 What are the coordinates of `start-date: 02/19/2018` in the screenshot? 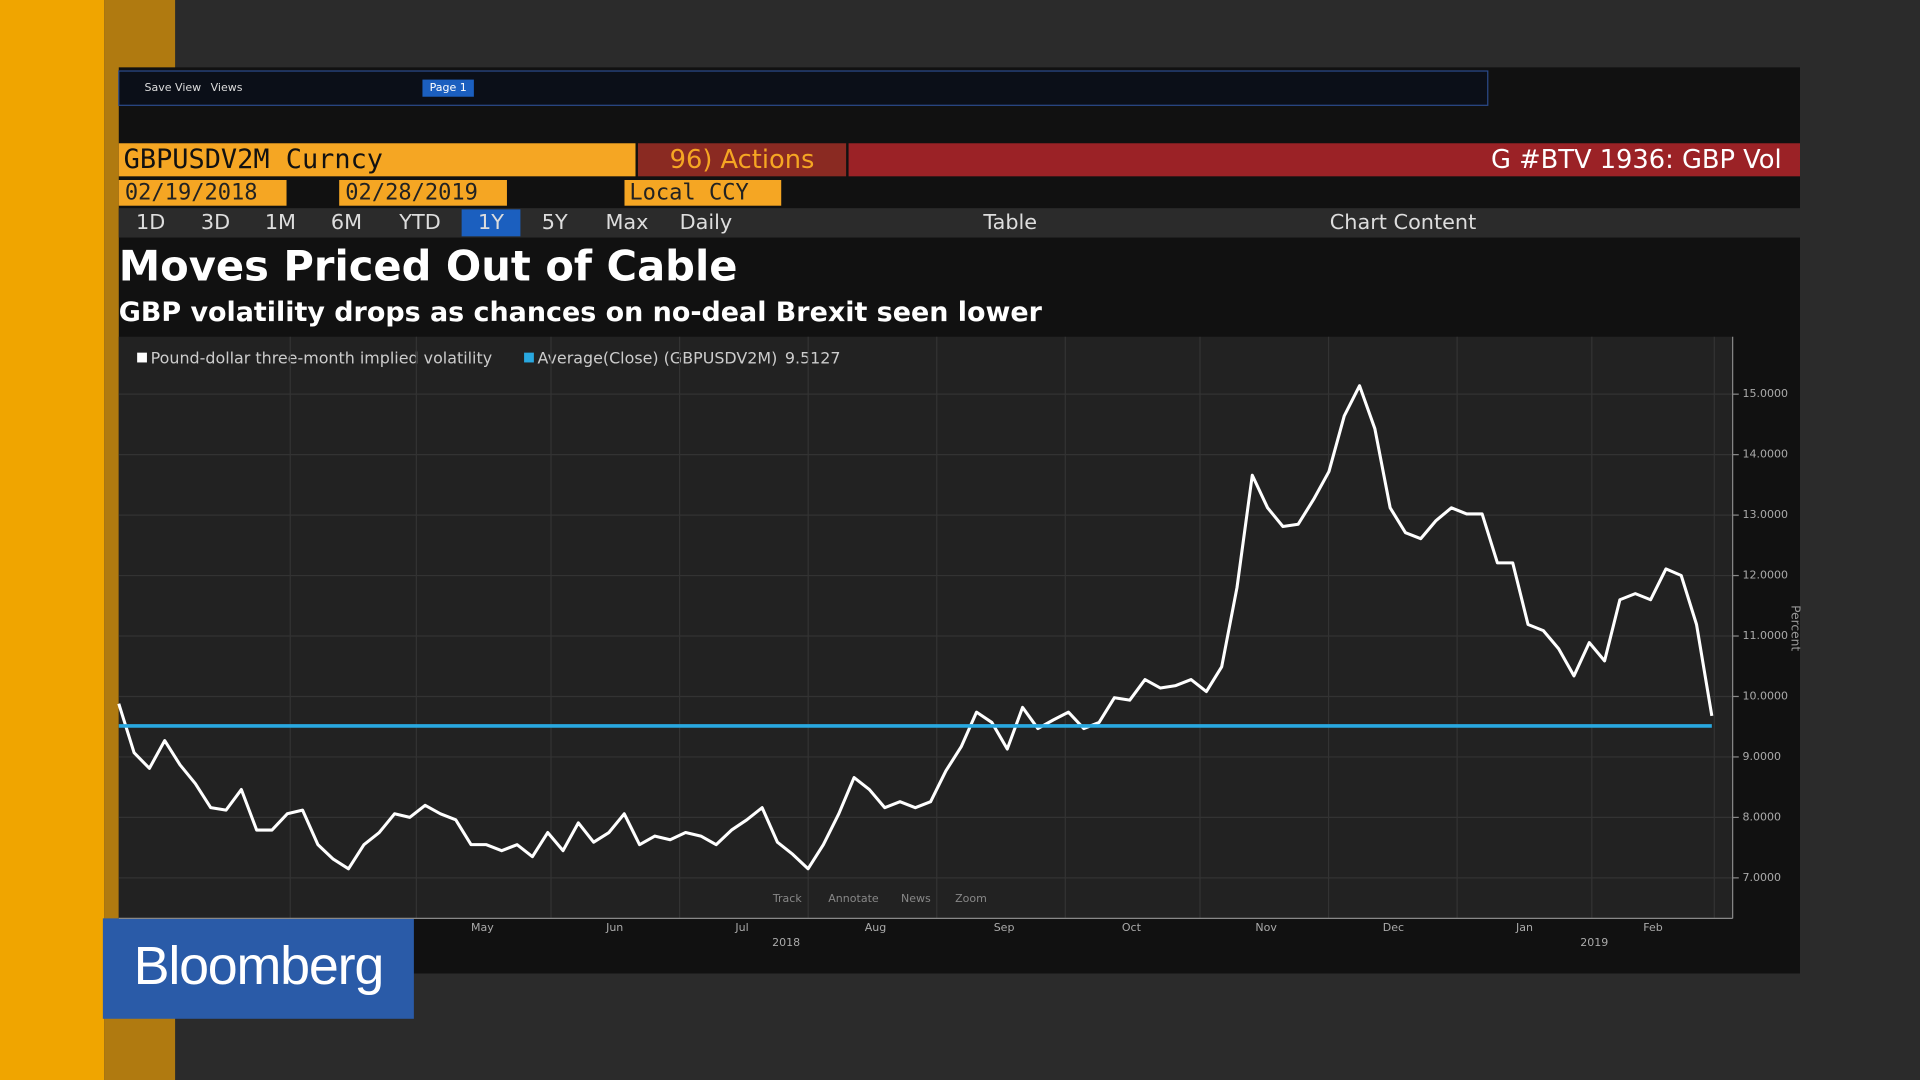 It's located at (191, 192).